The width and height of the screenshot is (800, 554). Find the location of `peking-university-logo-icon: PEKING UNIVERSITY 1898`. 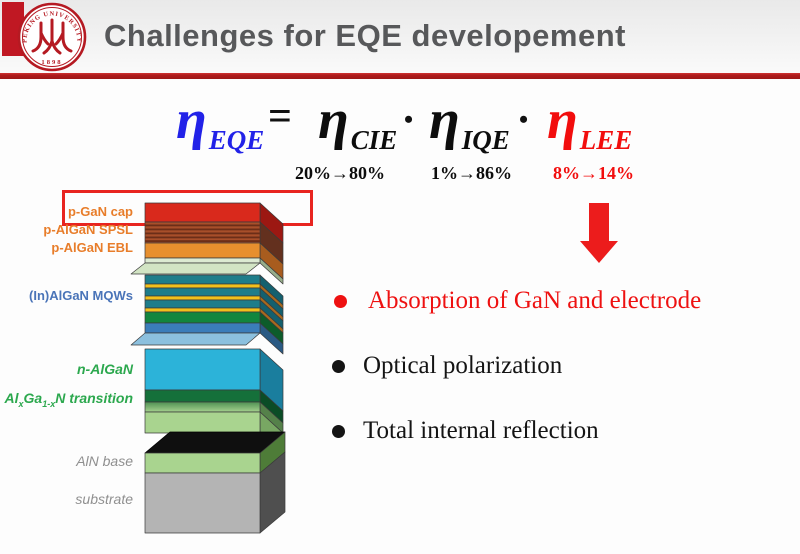

peking-university-logo-icon: PEKING UNIVERSITY 1898 is located at coordinates (44, 37).